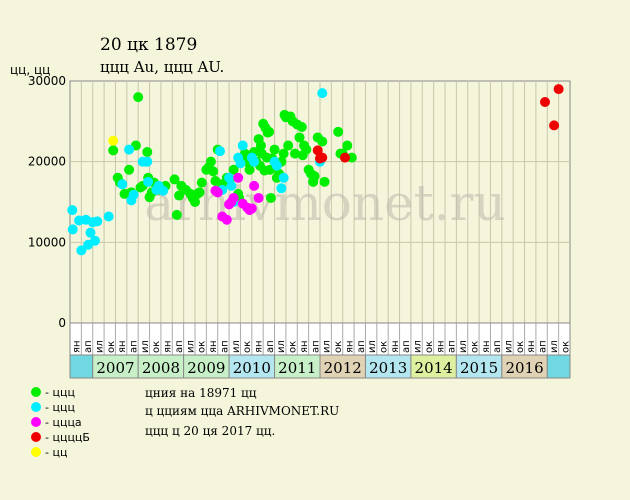  Describe the element at coordinates (62, 323) in the screenshot. I see `y-tick-label: 0` at that location.